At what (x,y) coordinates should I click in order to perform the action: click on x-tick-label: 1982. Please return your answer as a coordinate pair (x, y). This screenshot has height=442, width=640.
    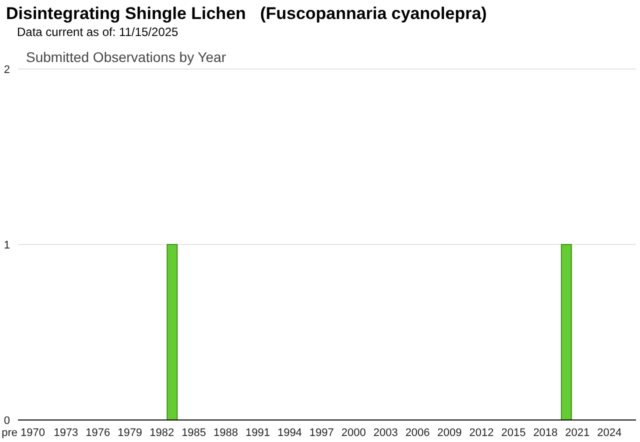
    Looking at the image, I should click on (162, 432).